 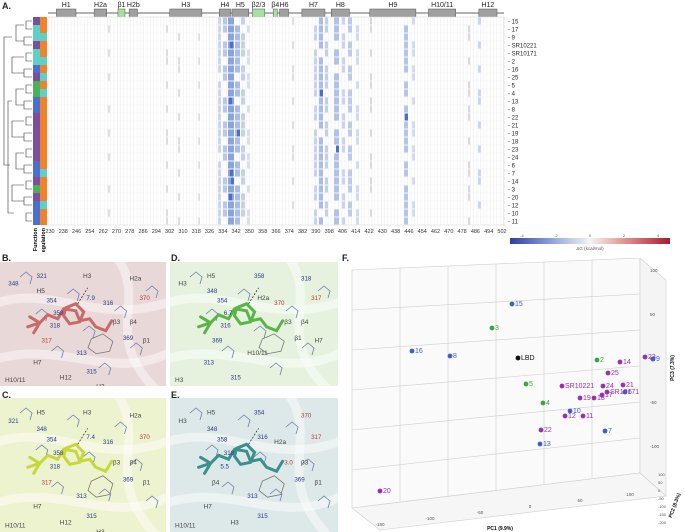 What do you see at coordinates (572, 416) in the screenshot?
I see `pca-point-label-12: 12` at bounding box center [572, 416].